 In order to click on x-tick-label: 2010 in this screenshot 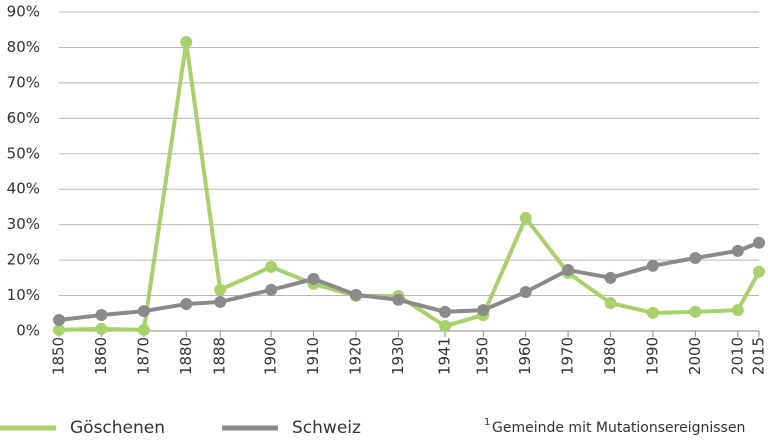, I will do `click(737, 356)`.